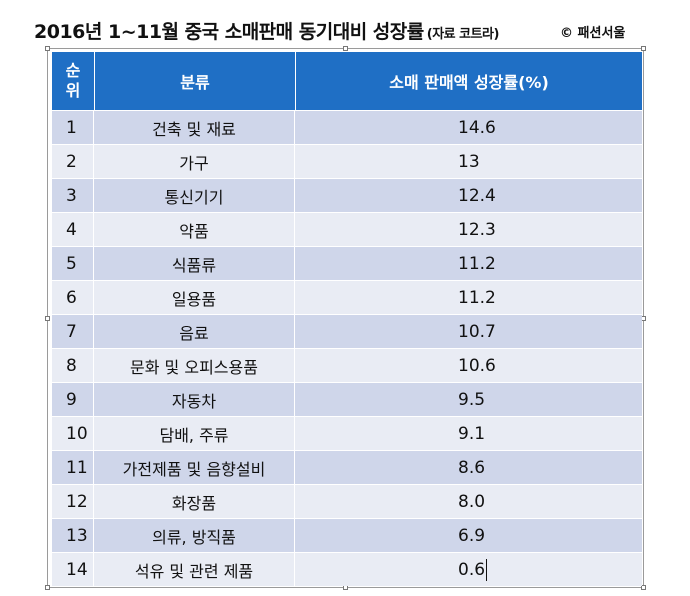  What do you see at coordinates (472, 501) in the screenshot?
I see `growth-cell: 8.0` at bounding box center [472, 501].